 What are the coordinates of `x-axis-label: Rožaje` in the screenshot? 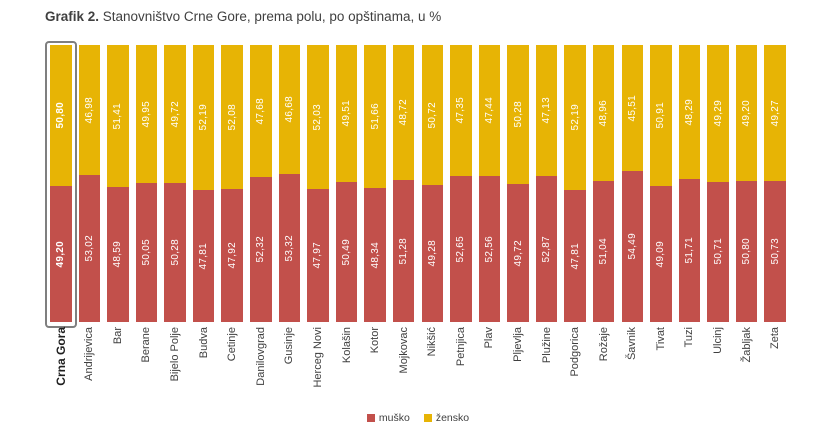 It's located at (603, 344).